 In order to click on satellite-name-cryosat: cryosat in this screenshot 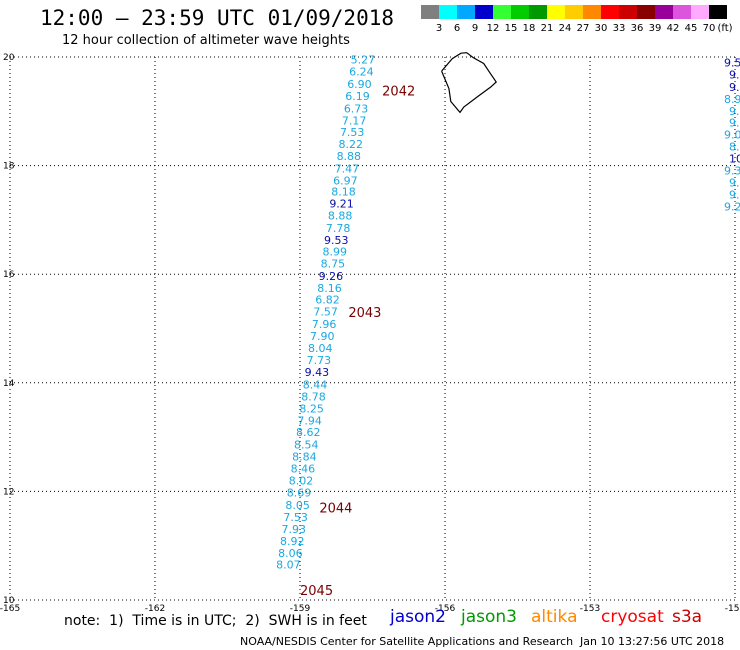, I will do `click(632, 617)`.